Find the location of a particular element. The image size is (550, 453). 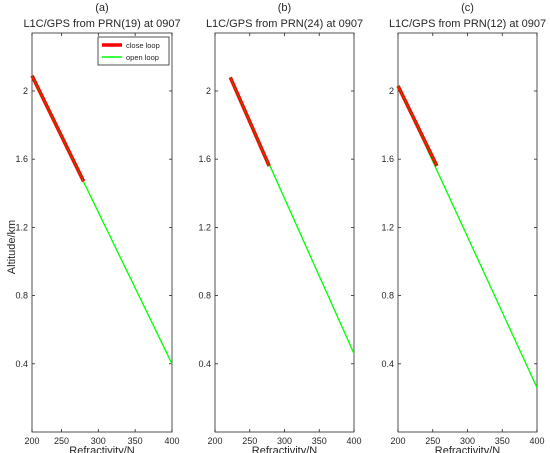

panel-tag: (c) is located at coordinates (467, 8).